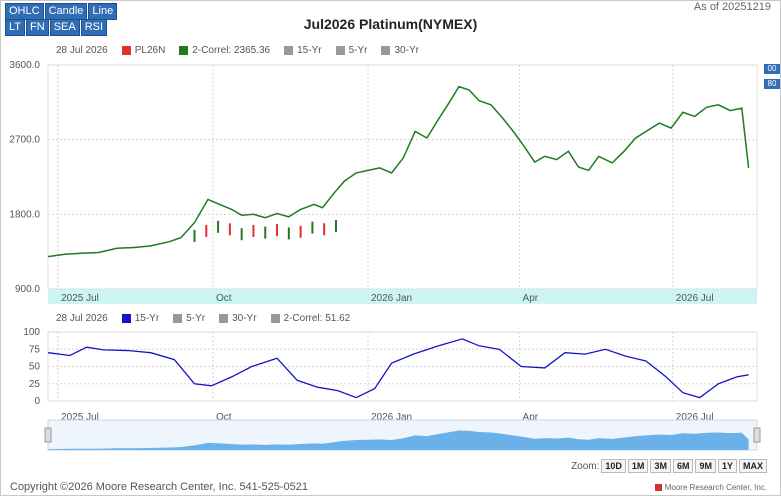 This screenshot has height=496, width=781. I want to click on zoom-label: Zoom:, so click(585, 466).